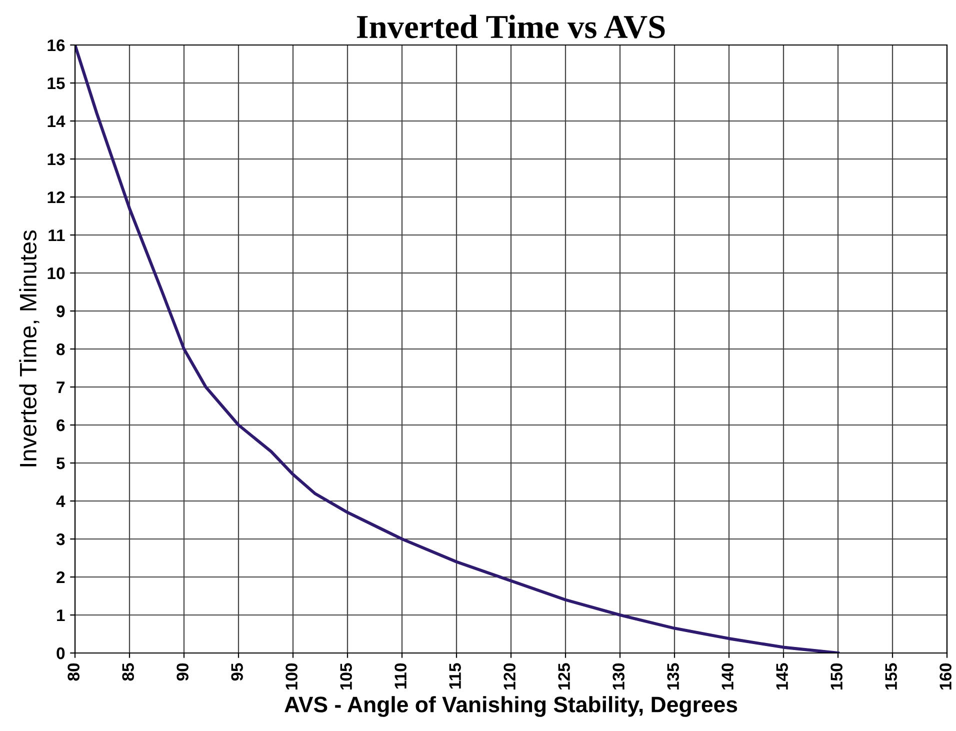 This screenshot has width=956, height=731. Describe the element at coordinates (60, 539) in the screenshot. I see `y-tick-label: 3` at that location.